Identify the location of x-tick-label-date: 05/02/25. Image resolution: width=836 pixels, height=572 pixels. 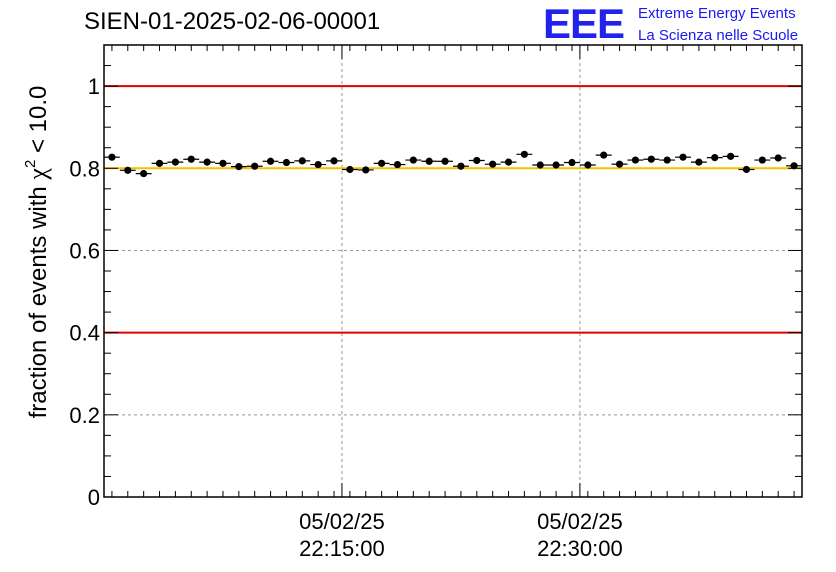
(342, 521).